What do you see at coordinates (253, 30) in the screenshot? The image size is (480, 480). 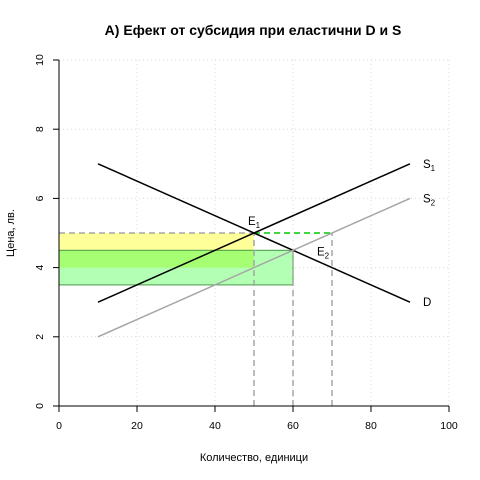 I see `chart-title: A) Ефект от субсидия при еластични D и S` at bounding box center [253, 30].